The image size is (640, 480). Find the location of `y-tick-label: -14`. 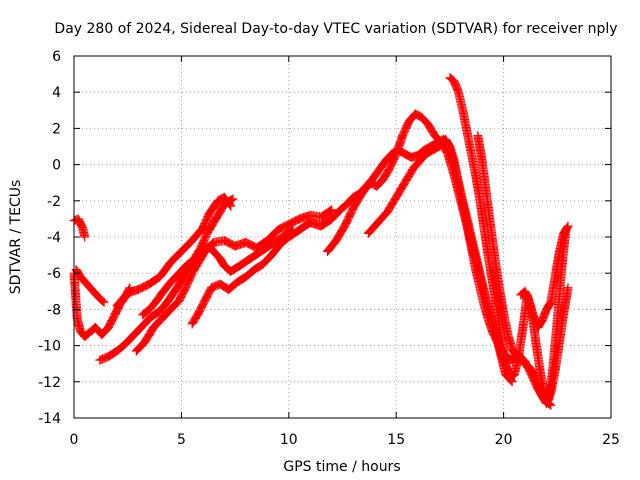

y-tick-label: -14 is located at coordinates (49, 419).